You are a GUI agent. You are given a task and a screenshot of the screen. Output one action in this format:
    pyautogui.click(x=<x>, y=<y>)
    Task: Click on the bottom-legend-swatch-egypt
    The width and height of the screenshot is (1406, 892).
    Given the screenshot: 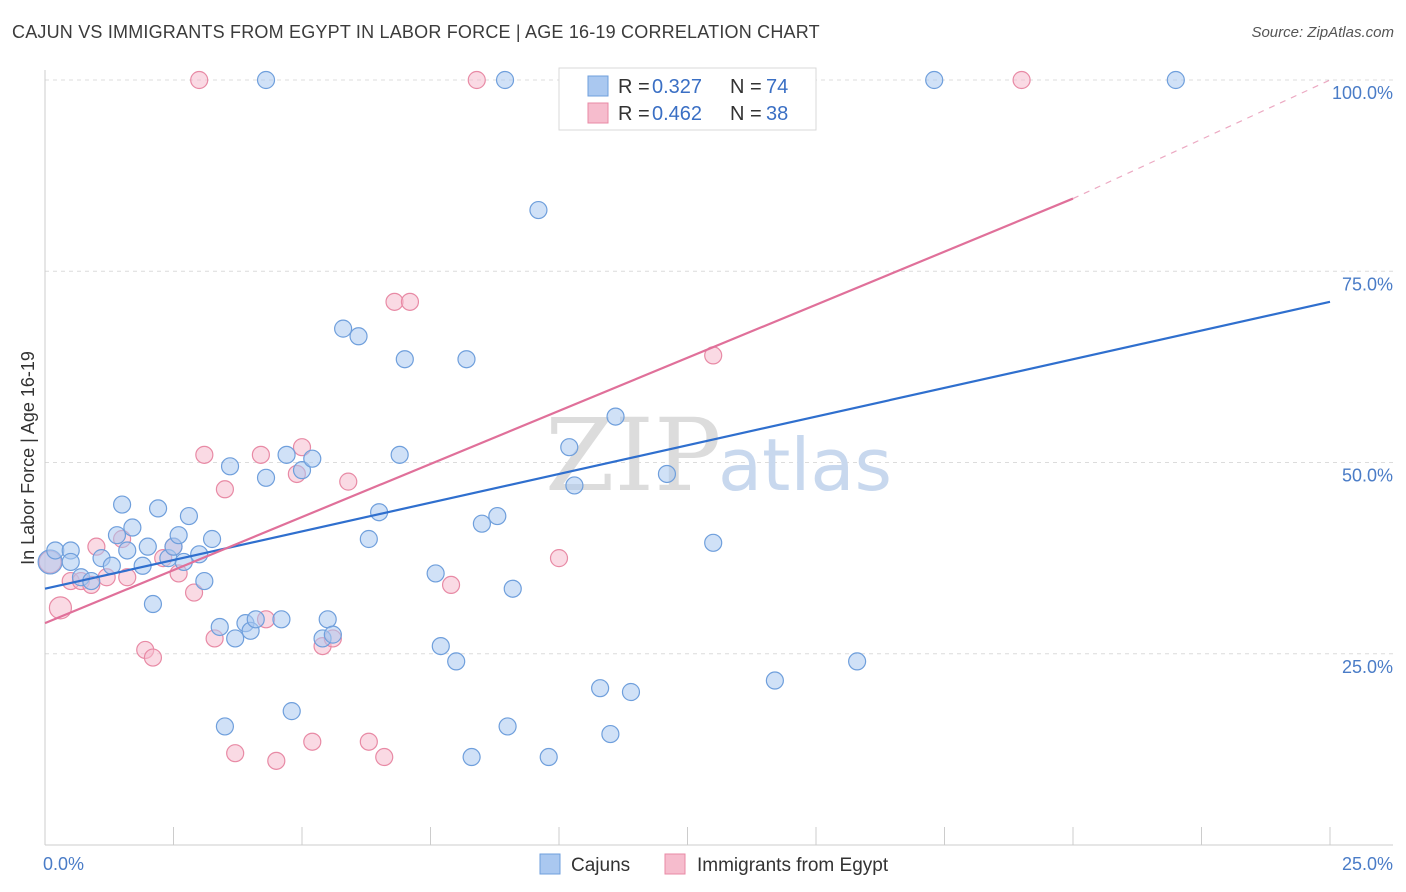 What is the action you would take?
    pyautogui.click(x=675, y=864)
    